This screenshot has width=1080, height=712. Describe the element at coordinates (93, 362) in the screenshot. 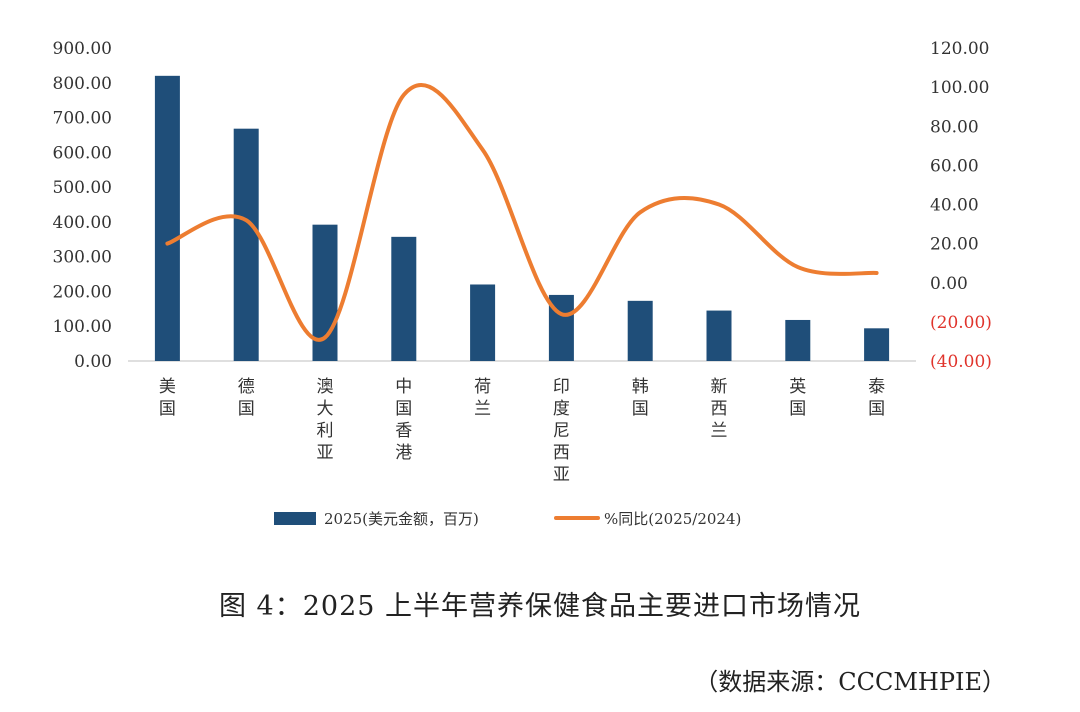

I see `left-tick-label: 0.00` at that location.